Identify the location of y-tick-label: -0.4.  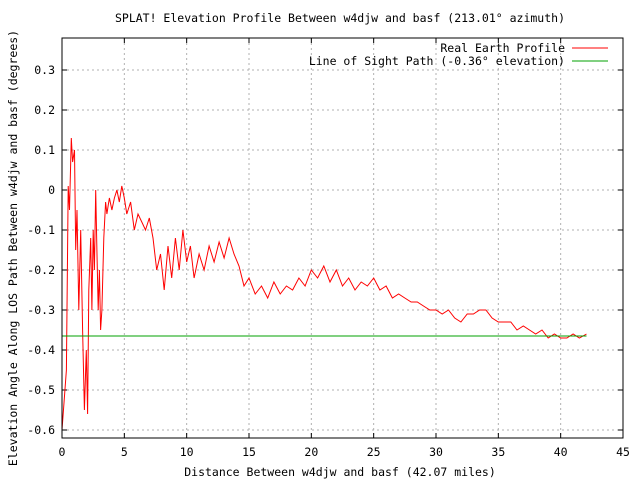
(41, 350).